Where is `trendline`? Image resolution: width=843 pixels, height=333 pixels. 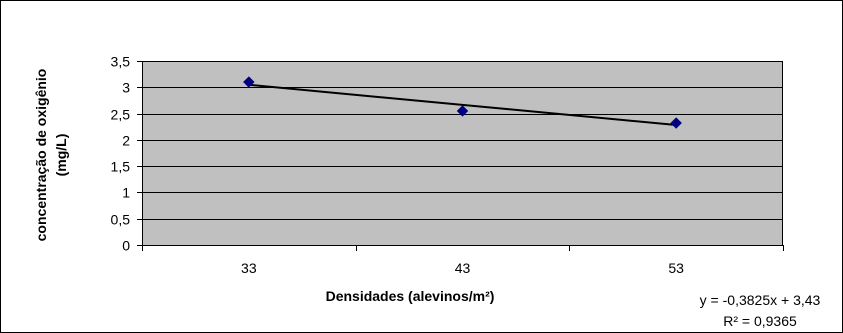 trendline is located at coordinates (462, 105).